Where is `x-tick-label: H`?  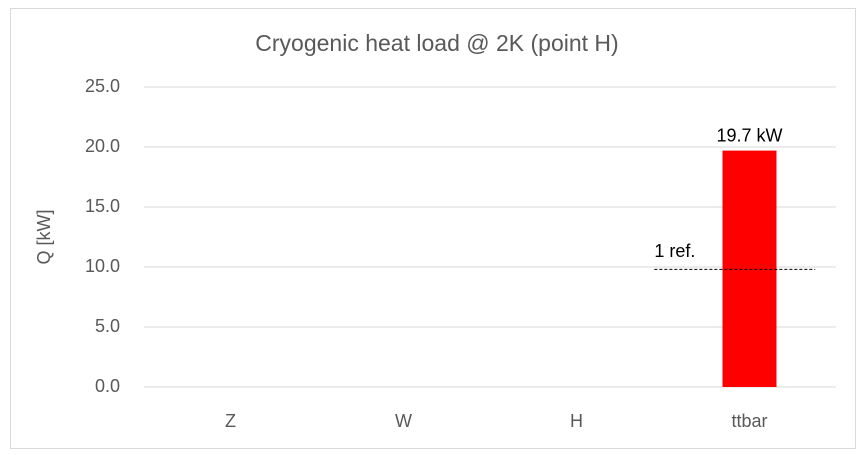
x-tick-label: H is located at coordinates (576, 421).